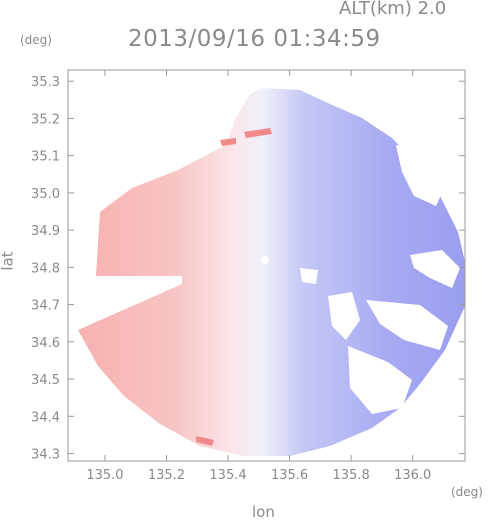  I want to click on y-tick-label: 34.9, so click(45, 231).